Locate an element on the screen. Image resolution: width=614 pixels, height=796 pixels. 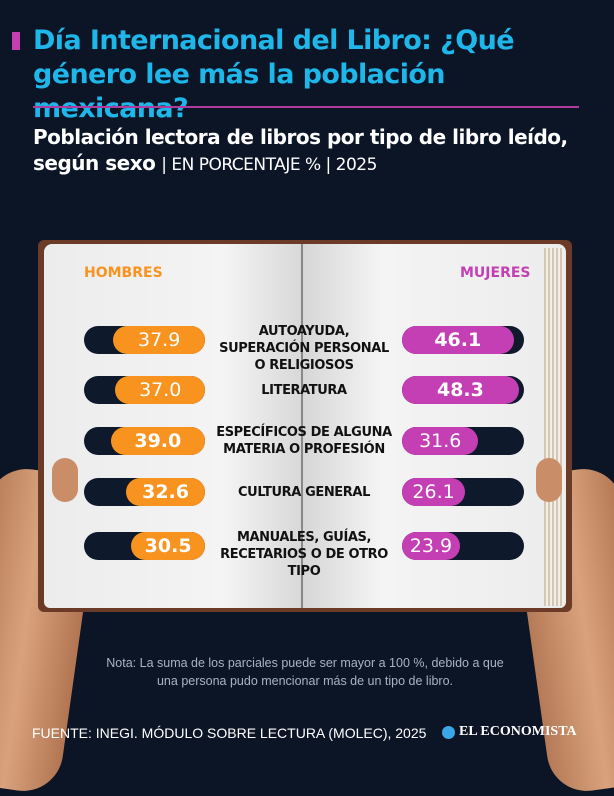
men-bar-track: 37.9 is located at coordinates (144, 340).